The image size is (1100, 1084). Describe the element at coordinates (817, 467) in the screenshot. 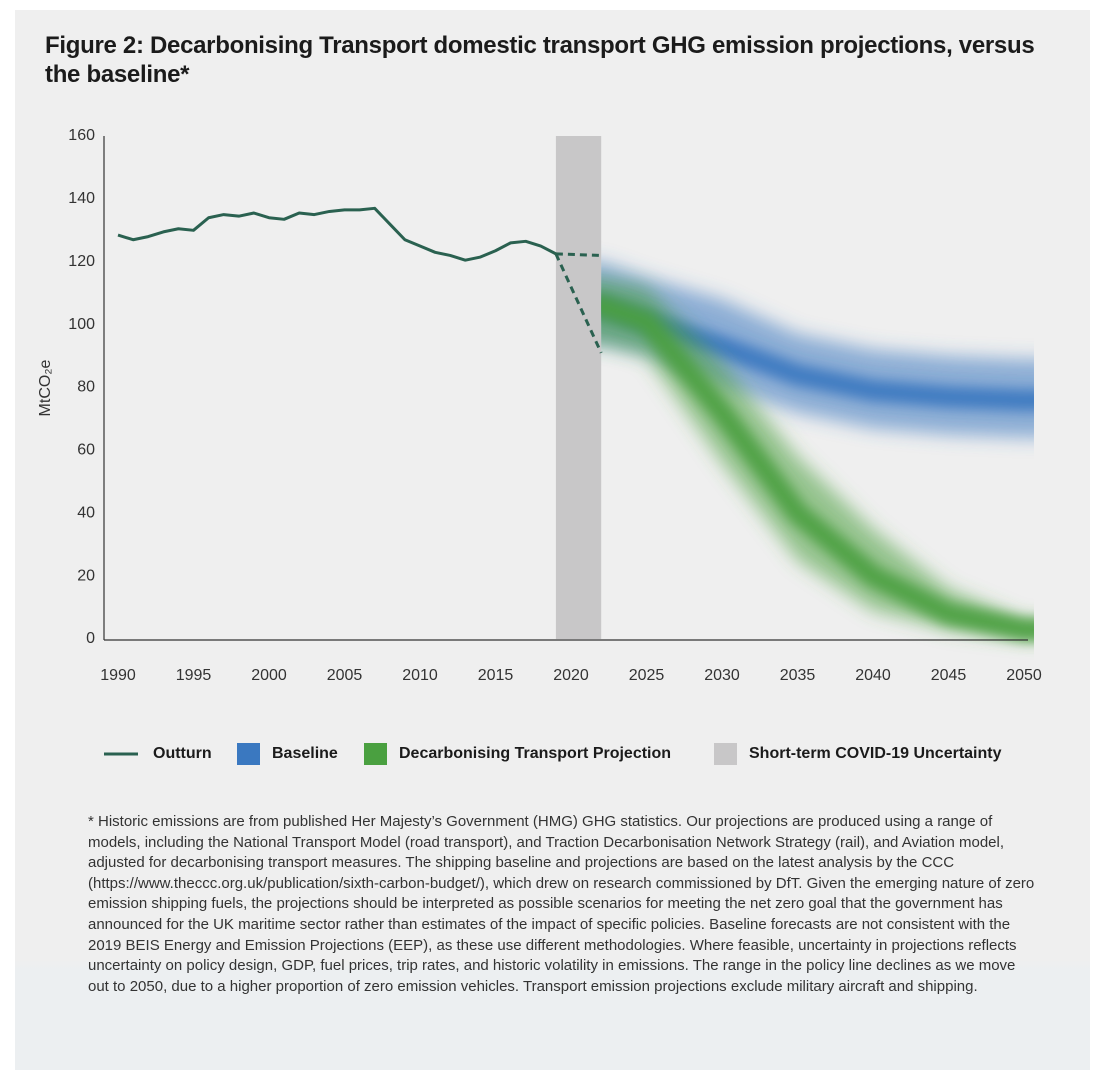

I see `band-center` at that location.